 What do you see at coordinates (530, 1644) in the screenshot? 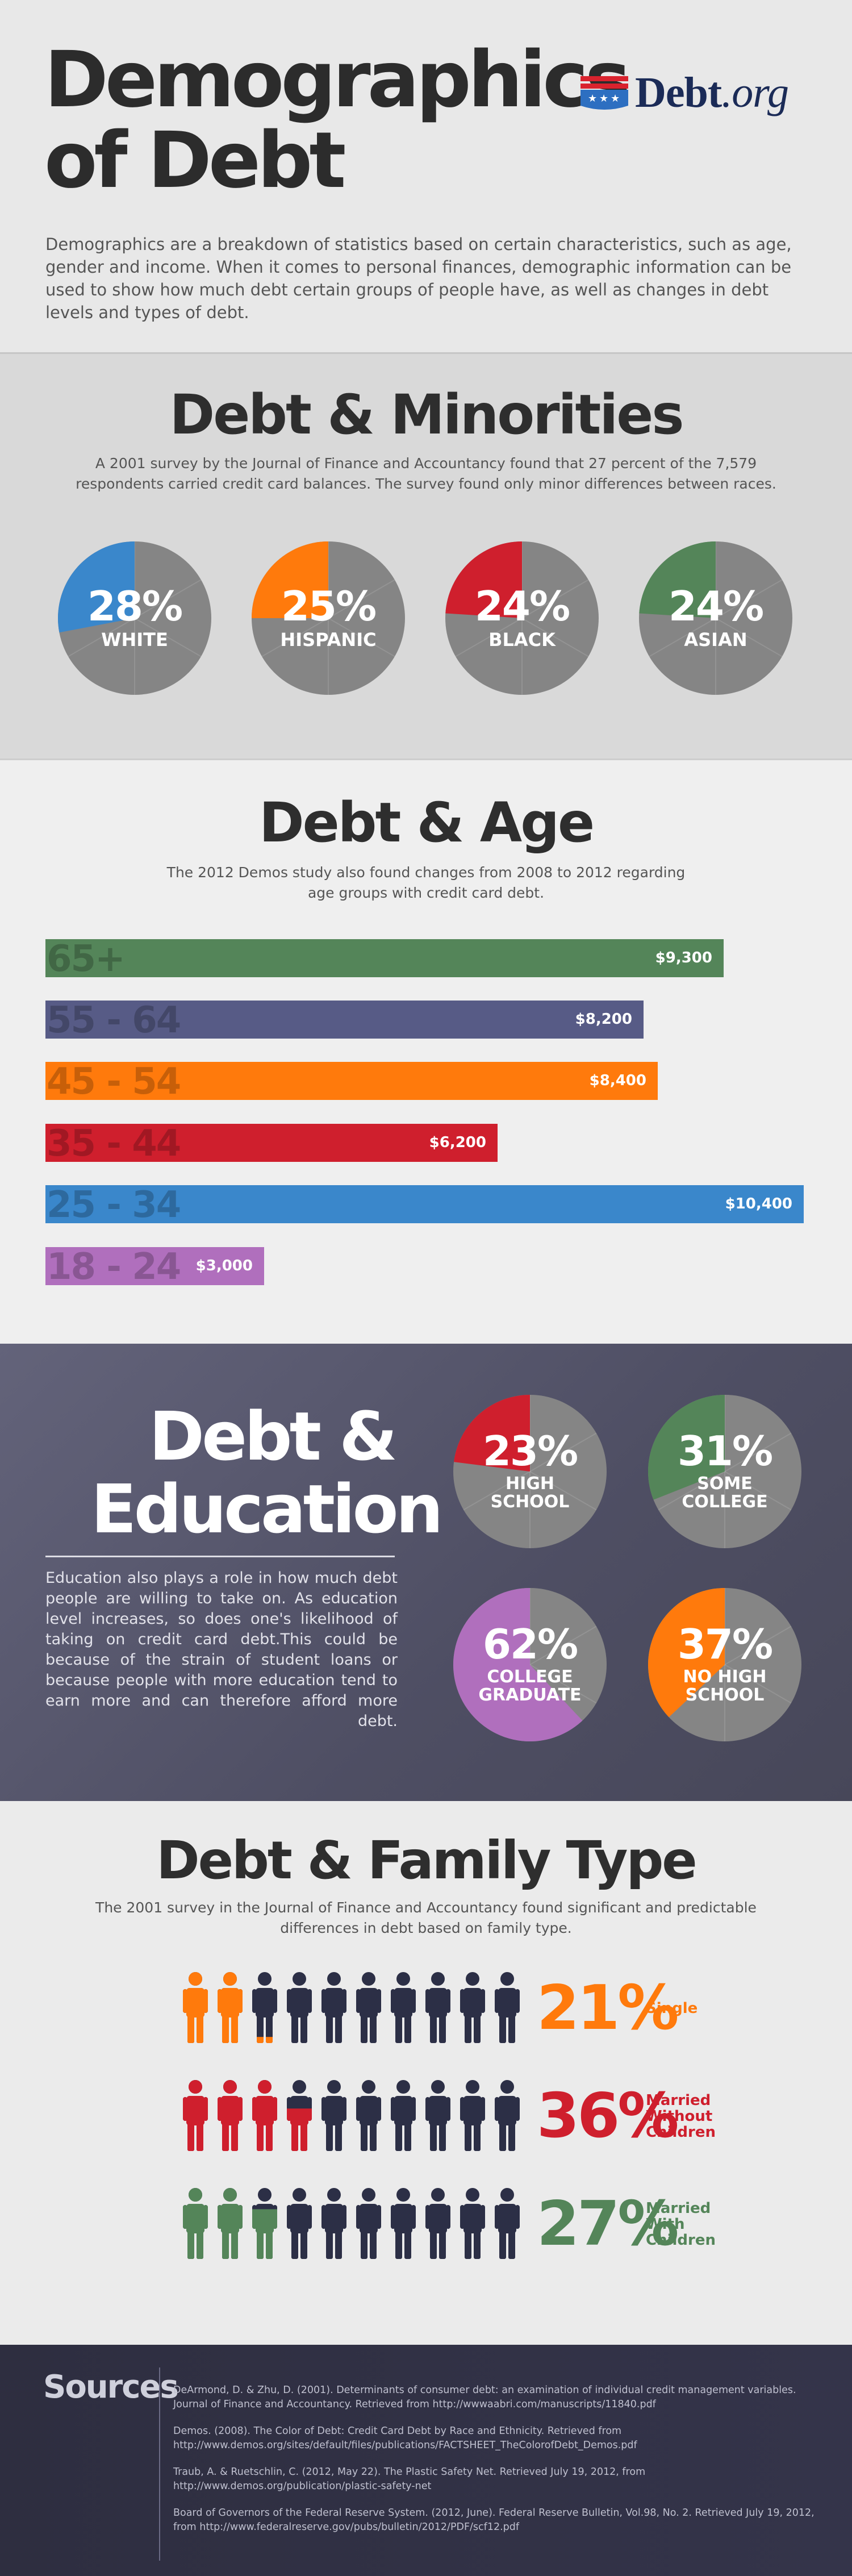
I see `pie-value-label: 62%` at bounding box center [530, 1644].